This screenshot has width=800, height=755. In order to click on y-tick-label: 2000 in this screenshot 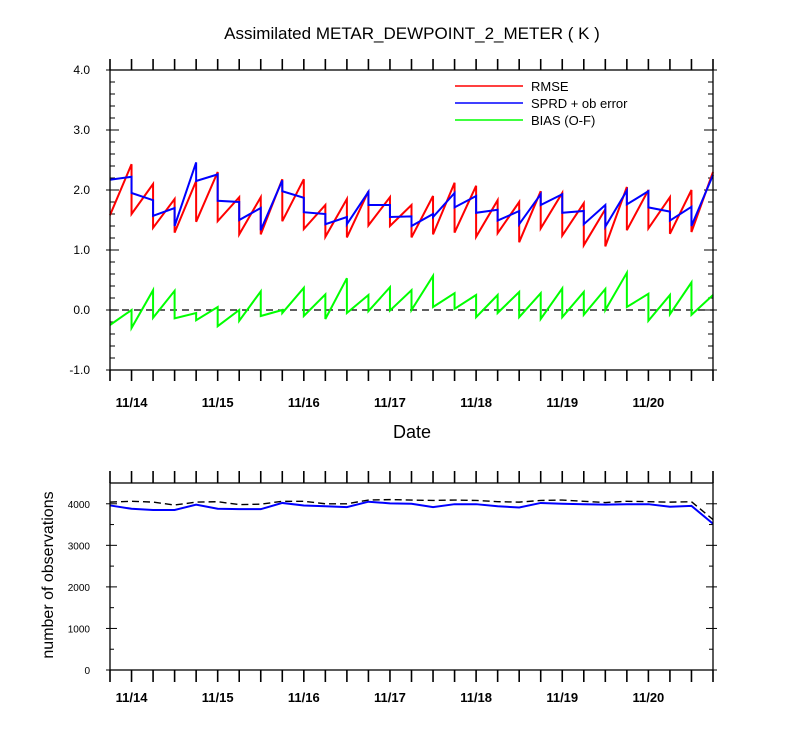, I will do `click(79, 588)`.